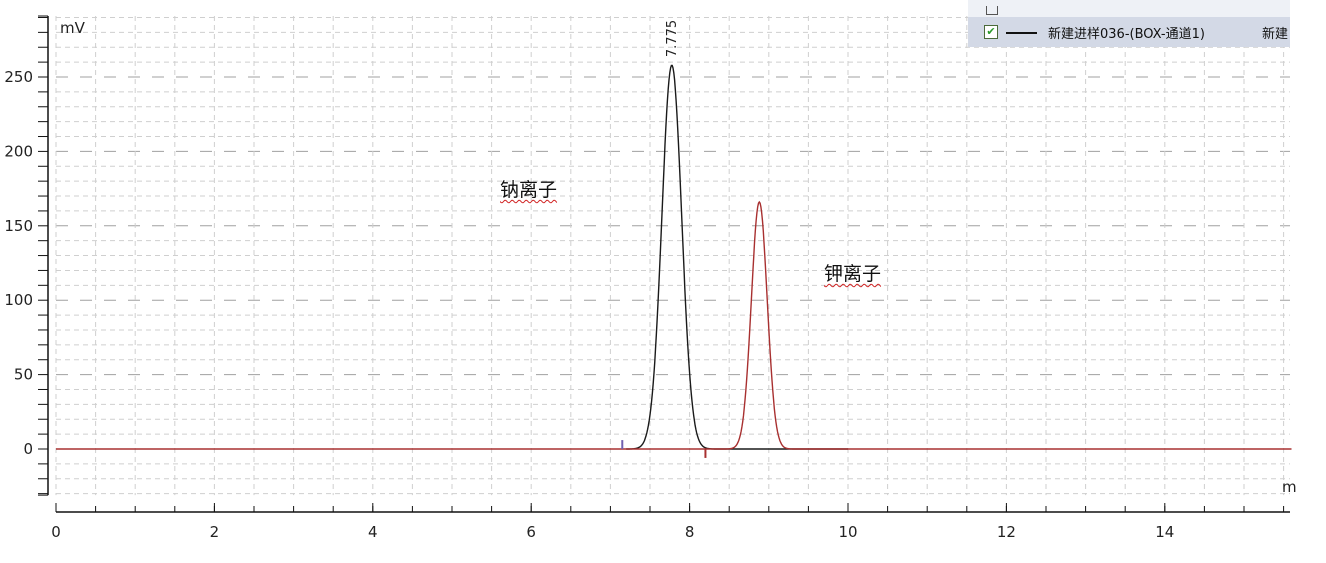 The height and width of the screenshot is (563, 1326). I want to click on x-tick-label: 12, so click(1006, 532).